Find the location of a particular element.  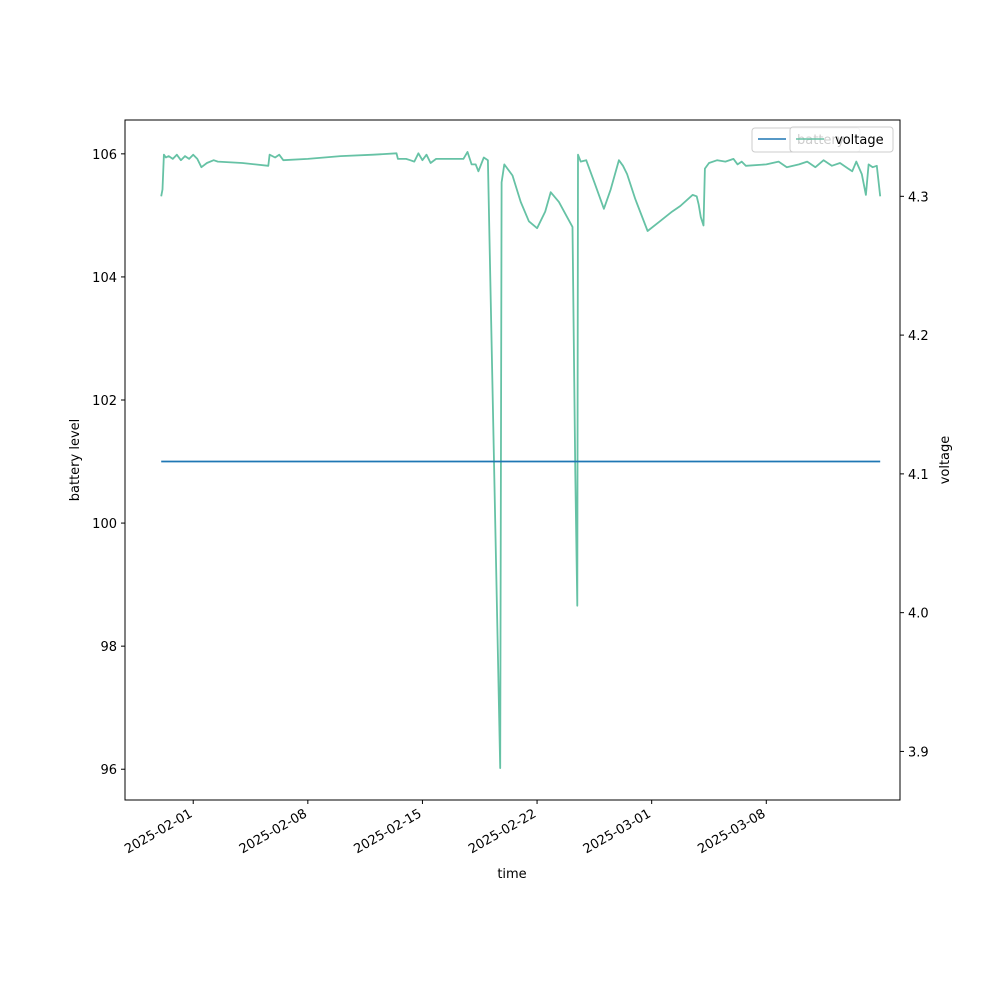

y-left-axis-ticks: 96 98 100 102 104 106 is located at coordinates (108, 463).